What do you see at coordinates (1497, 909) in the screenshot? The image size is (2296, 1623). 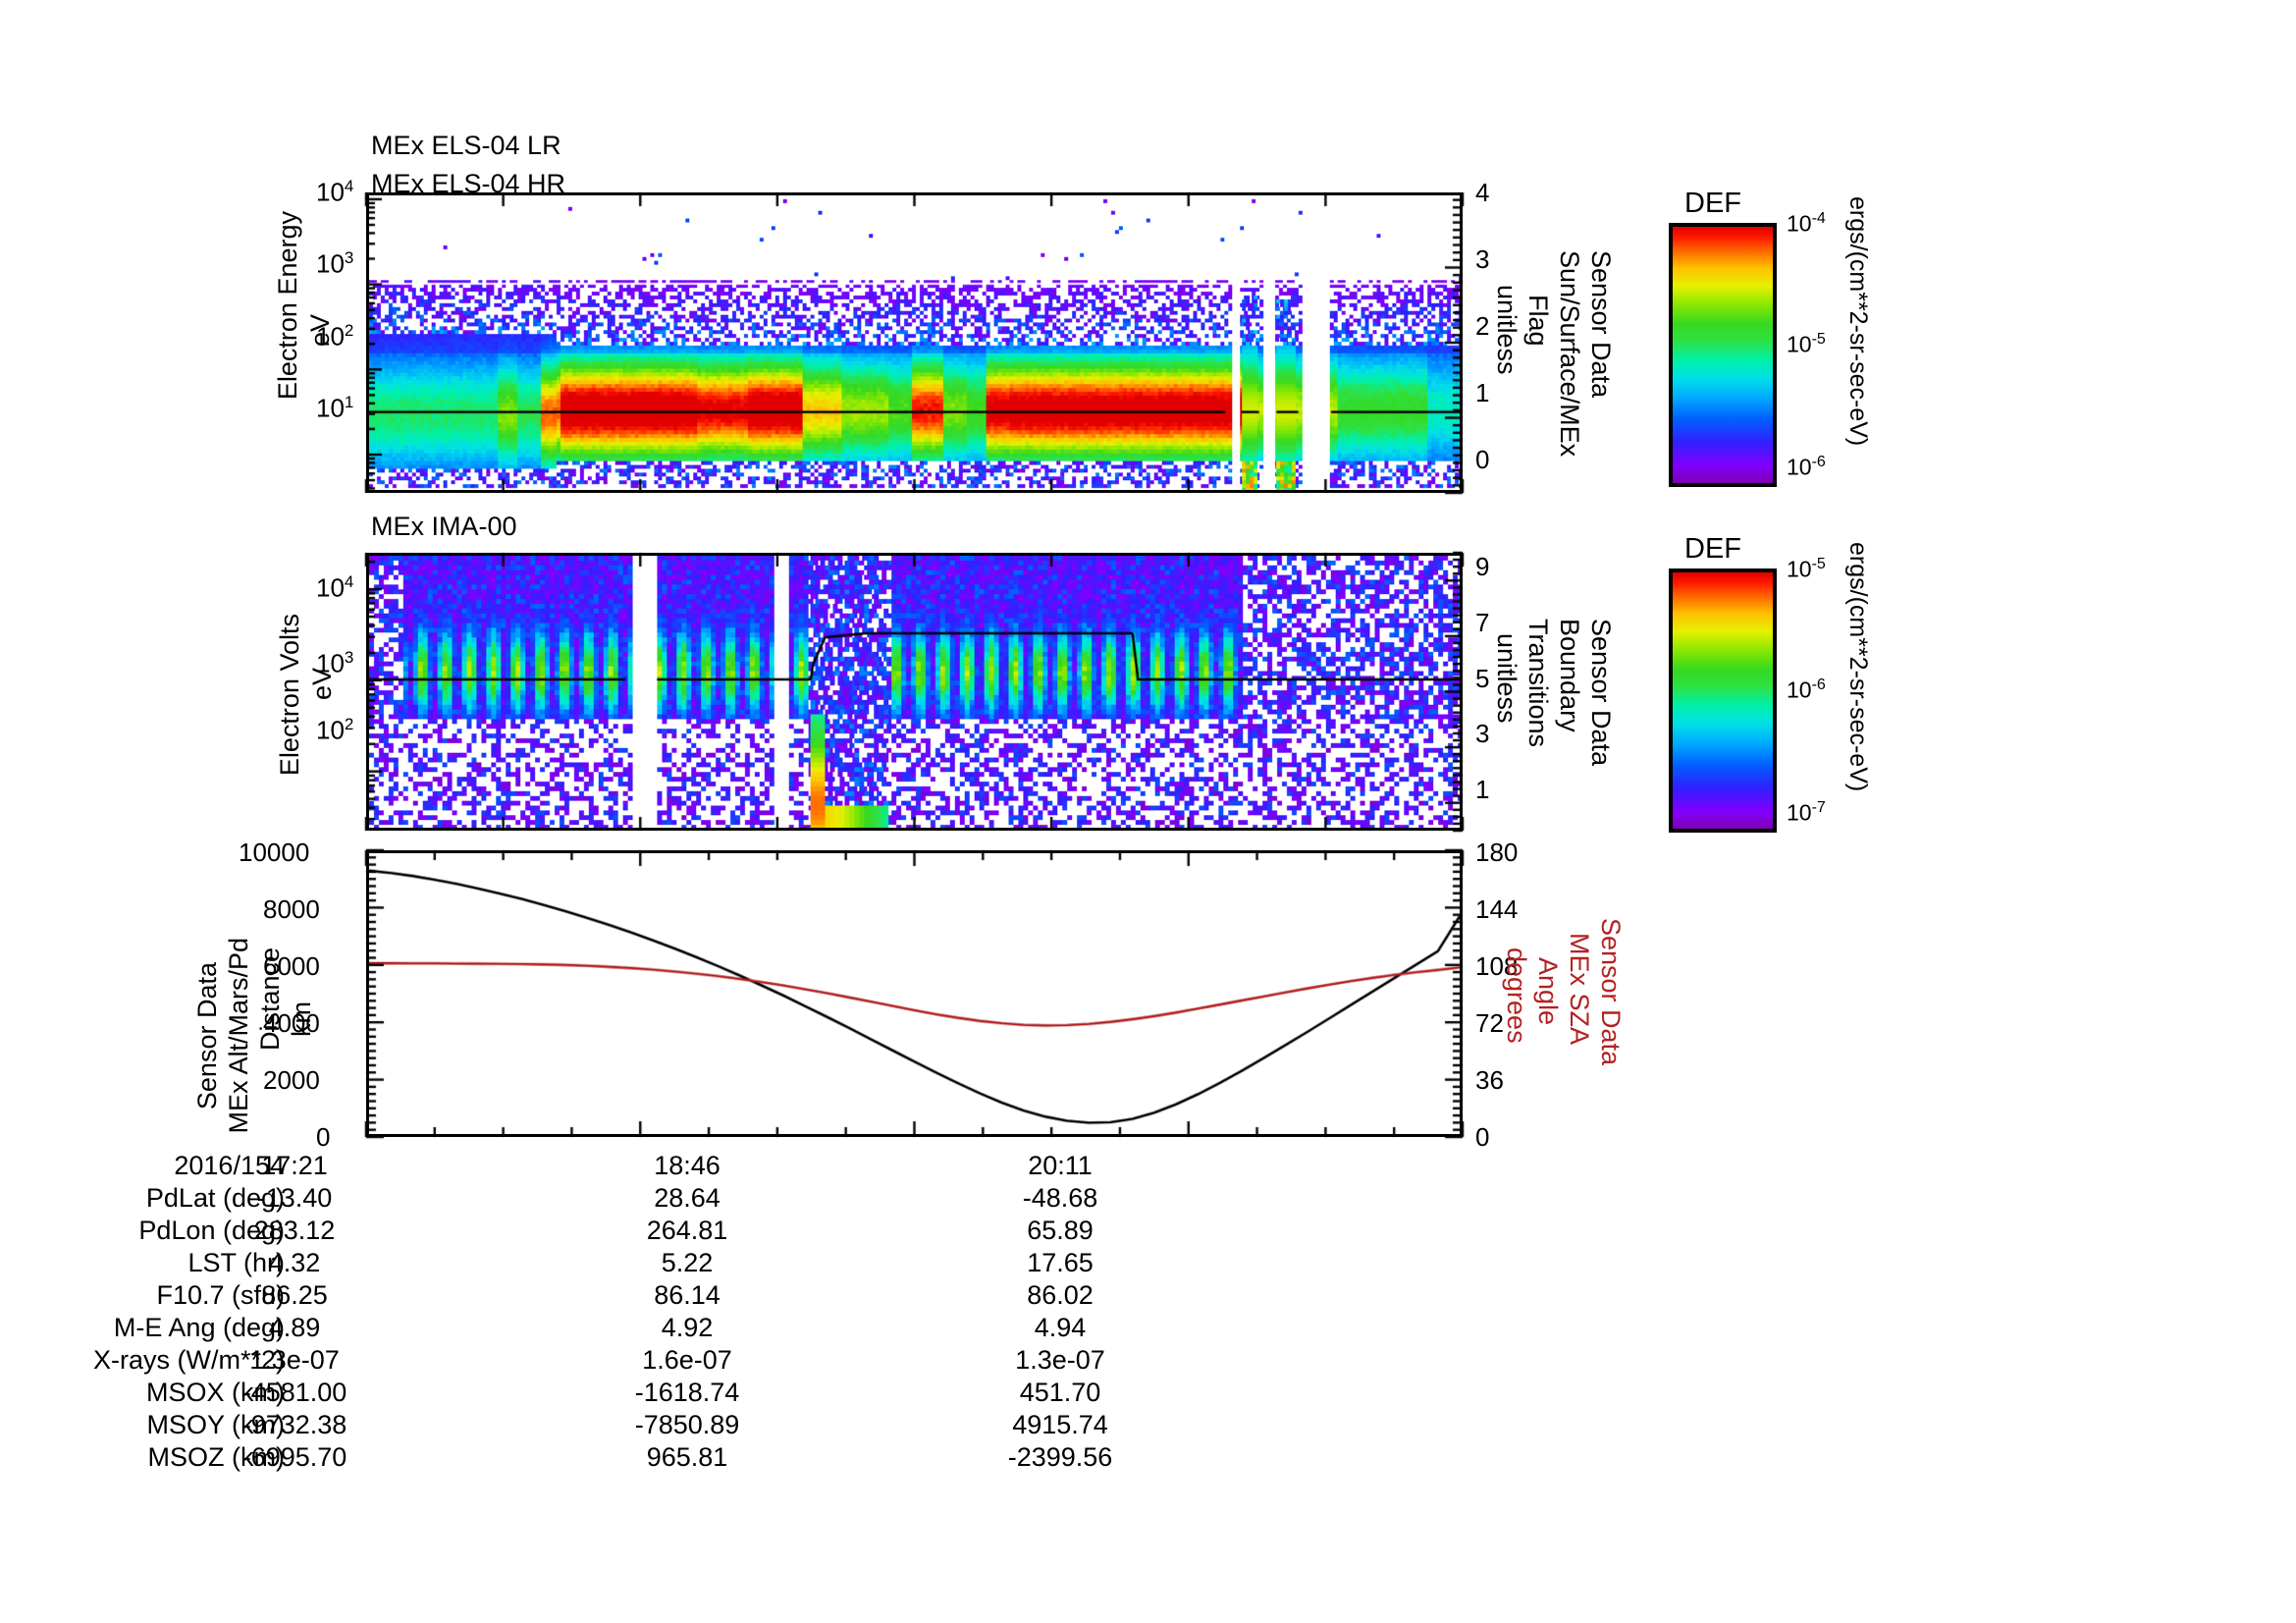 I see `panel3-right-tick-144: 144` at bounding box center [1497, 909].